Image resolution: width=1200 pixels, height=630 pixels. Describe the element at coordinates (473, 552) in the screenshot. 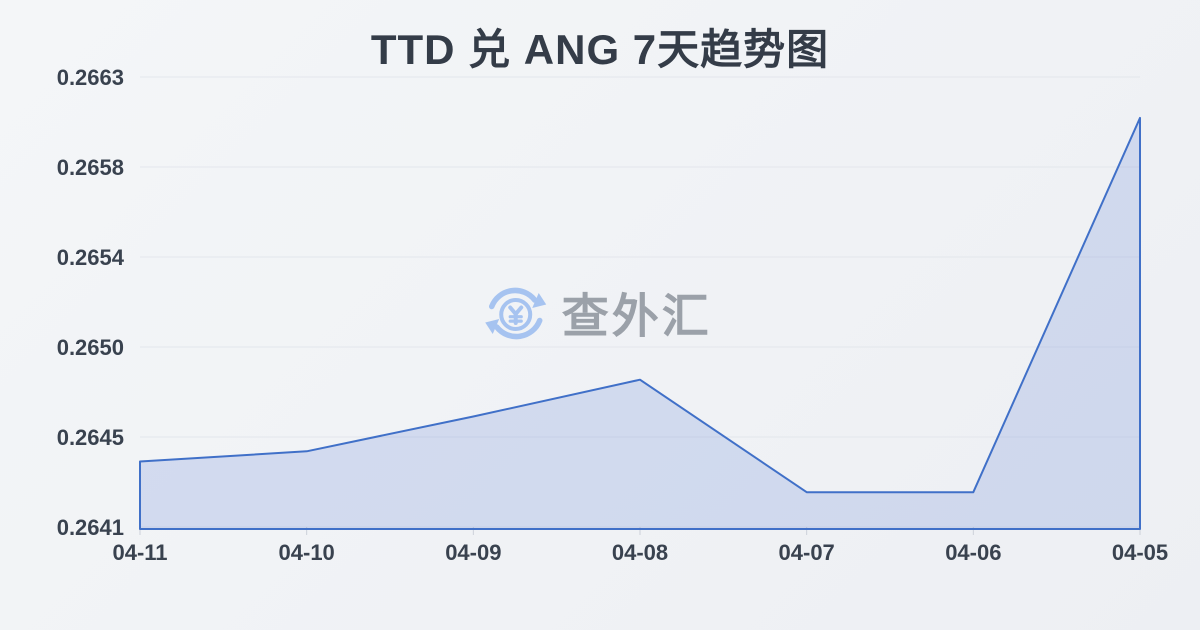

I see `x-axis-label: 04-09` at that location.